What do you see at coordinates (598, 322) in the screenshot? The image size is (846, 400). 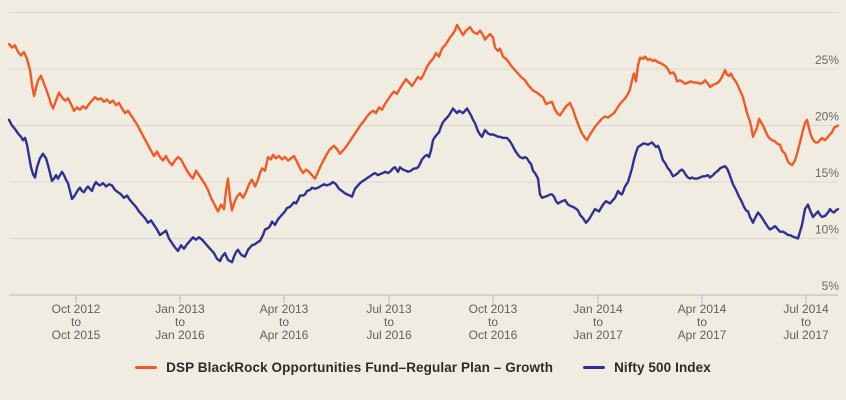 I see `x-axis-label-5: Jan 2014 to Jan 2017` at bounding box center [598, 322].